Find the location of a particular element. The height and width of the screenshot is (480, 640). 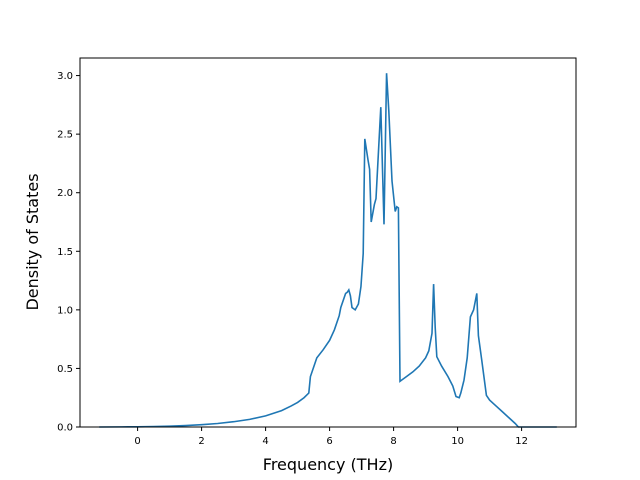

y-tick-label: 2.5 is located at coordinates (65, 135).